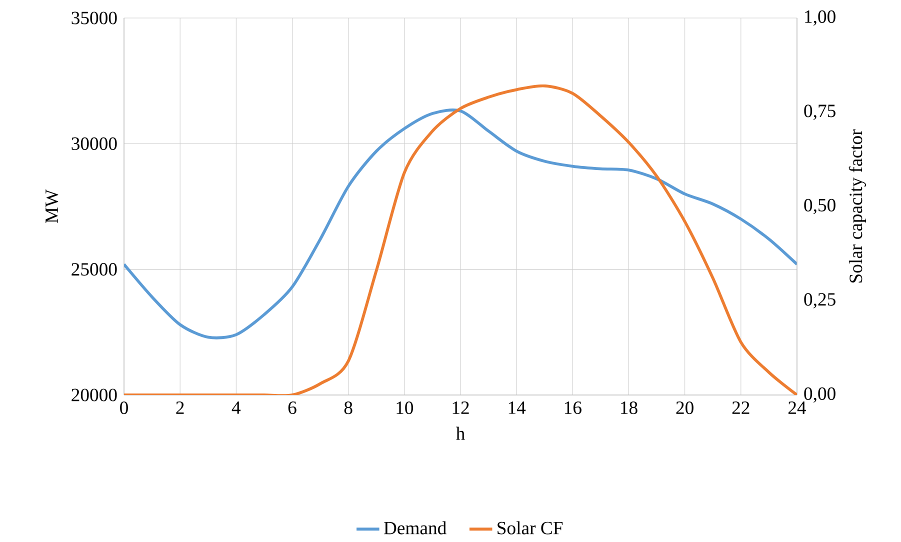  I want to click on y2-tick-label: 0,25, so click(820, 300).